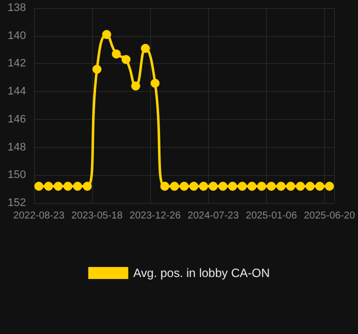  What do you see at coordinates (17, 64) in the screenshot?
I see `y-tick-label: 142` at bounding box center [17, 64].